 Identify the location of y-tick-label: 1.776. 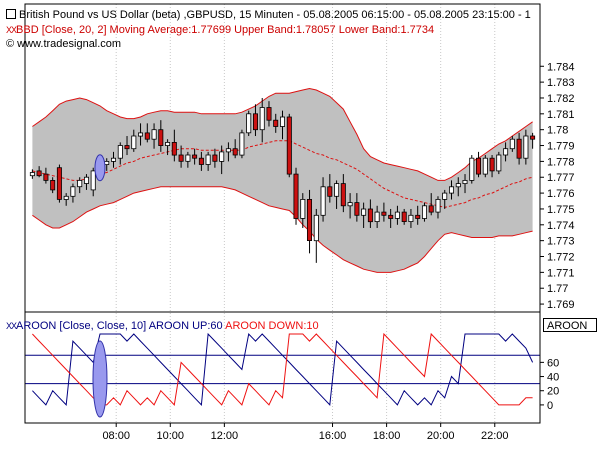
(561, 194).